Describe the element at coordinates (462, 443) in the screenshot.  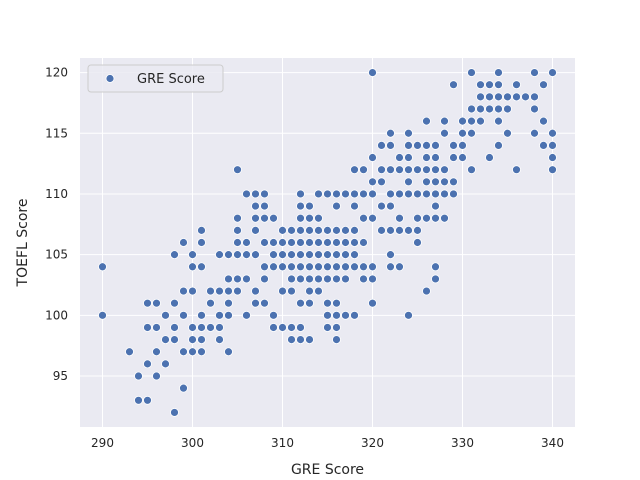
I see `x-tick-label: 330` at that location.